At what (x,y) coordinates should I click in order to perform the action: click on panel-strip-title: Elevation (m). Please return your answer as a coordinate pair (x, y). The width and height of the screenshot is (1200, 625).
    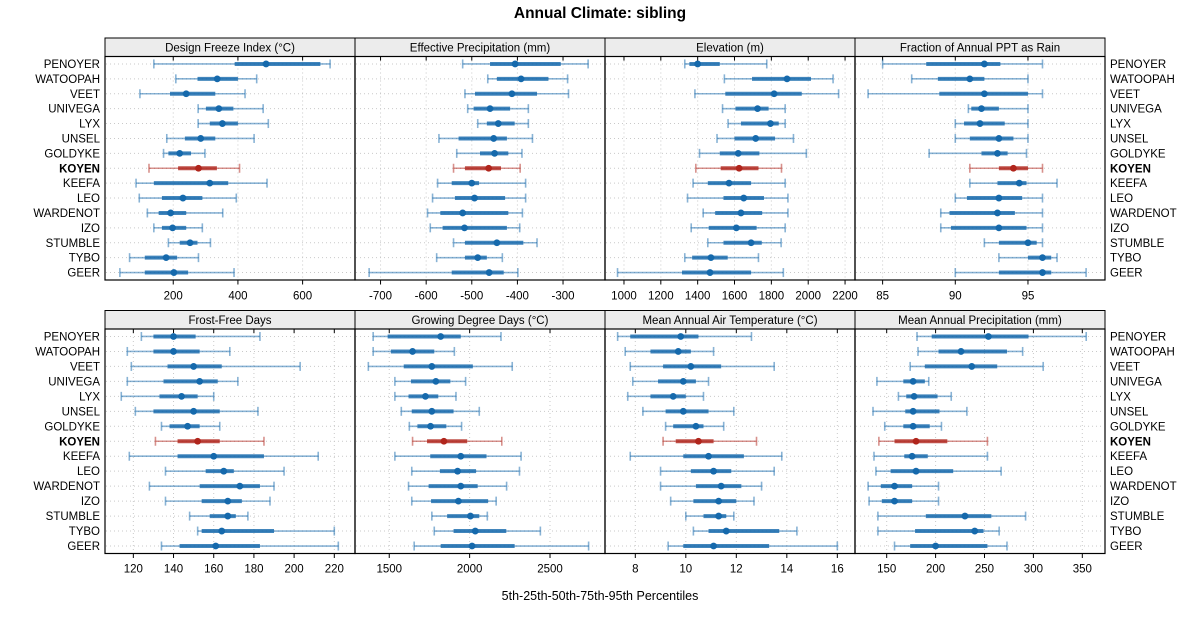
    Looking at the image, I should click on (730, 49).